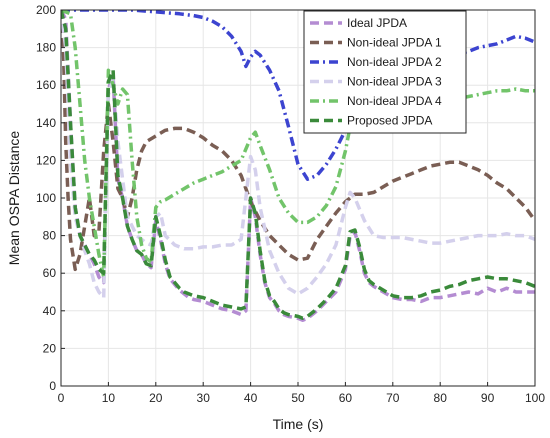  Describe the element at coordinates (50, 273) in the screenshot. I see `y-tick-label: 60` at that location.